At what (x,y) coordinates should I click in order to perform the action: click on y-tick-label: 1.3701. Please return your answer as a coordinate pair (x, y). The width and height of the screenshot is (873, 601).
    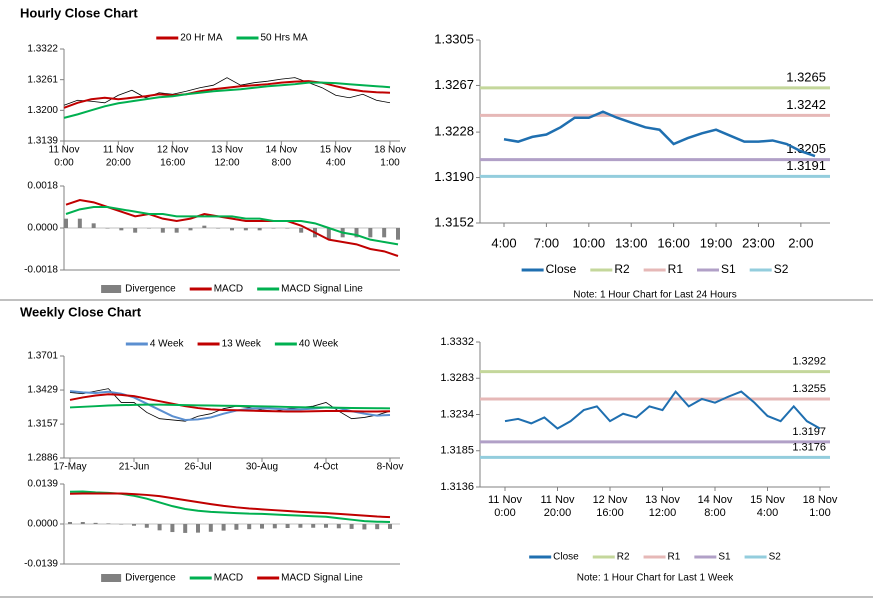
    Looking at the image, I should click on (42, 356).